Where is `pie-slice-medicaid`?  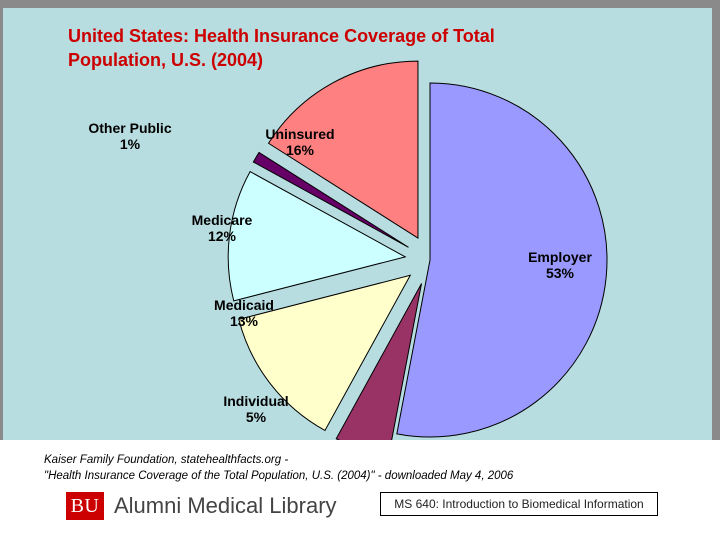 pie-slice-medicaid is located at coordinates (325, 353).